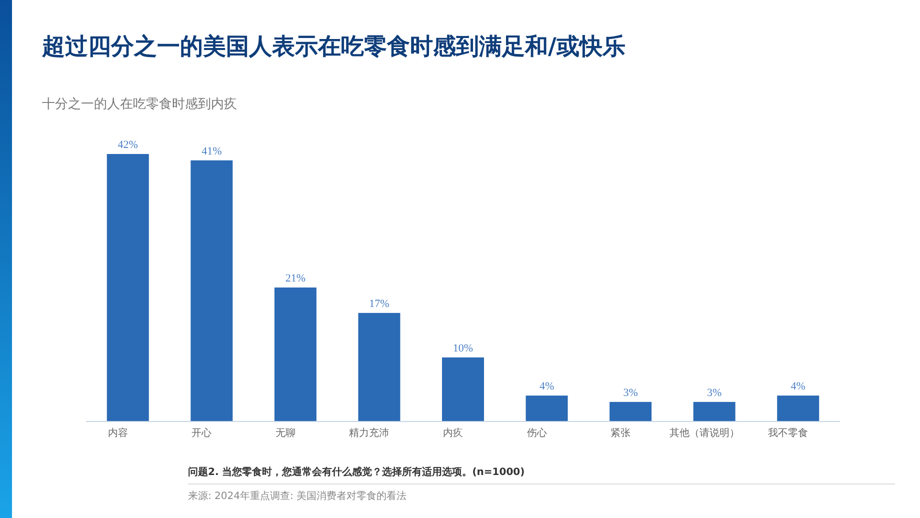 The image size is (920, 518). Describe the element at coordinates (333, 46) in the screenshot. I see `chart-title: 超过四分之一的美国人表示在吃零食时感到满足和/或快乐` at that location.